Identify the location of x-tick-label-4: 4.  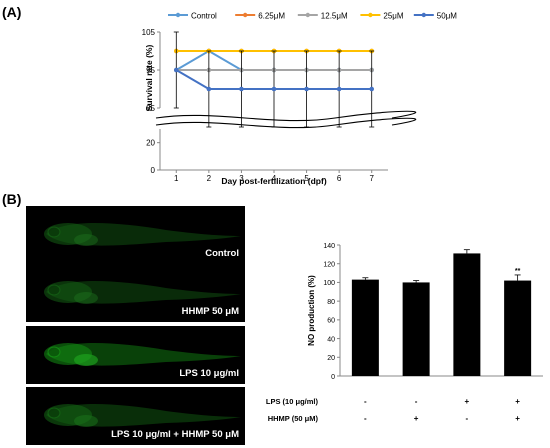
(274, 178).